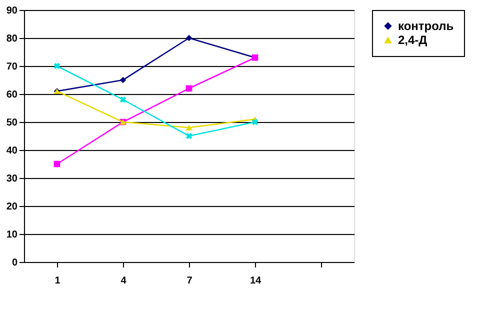  I want to click on x-tick-label: 1, so click(57, 281).